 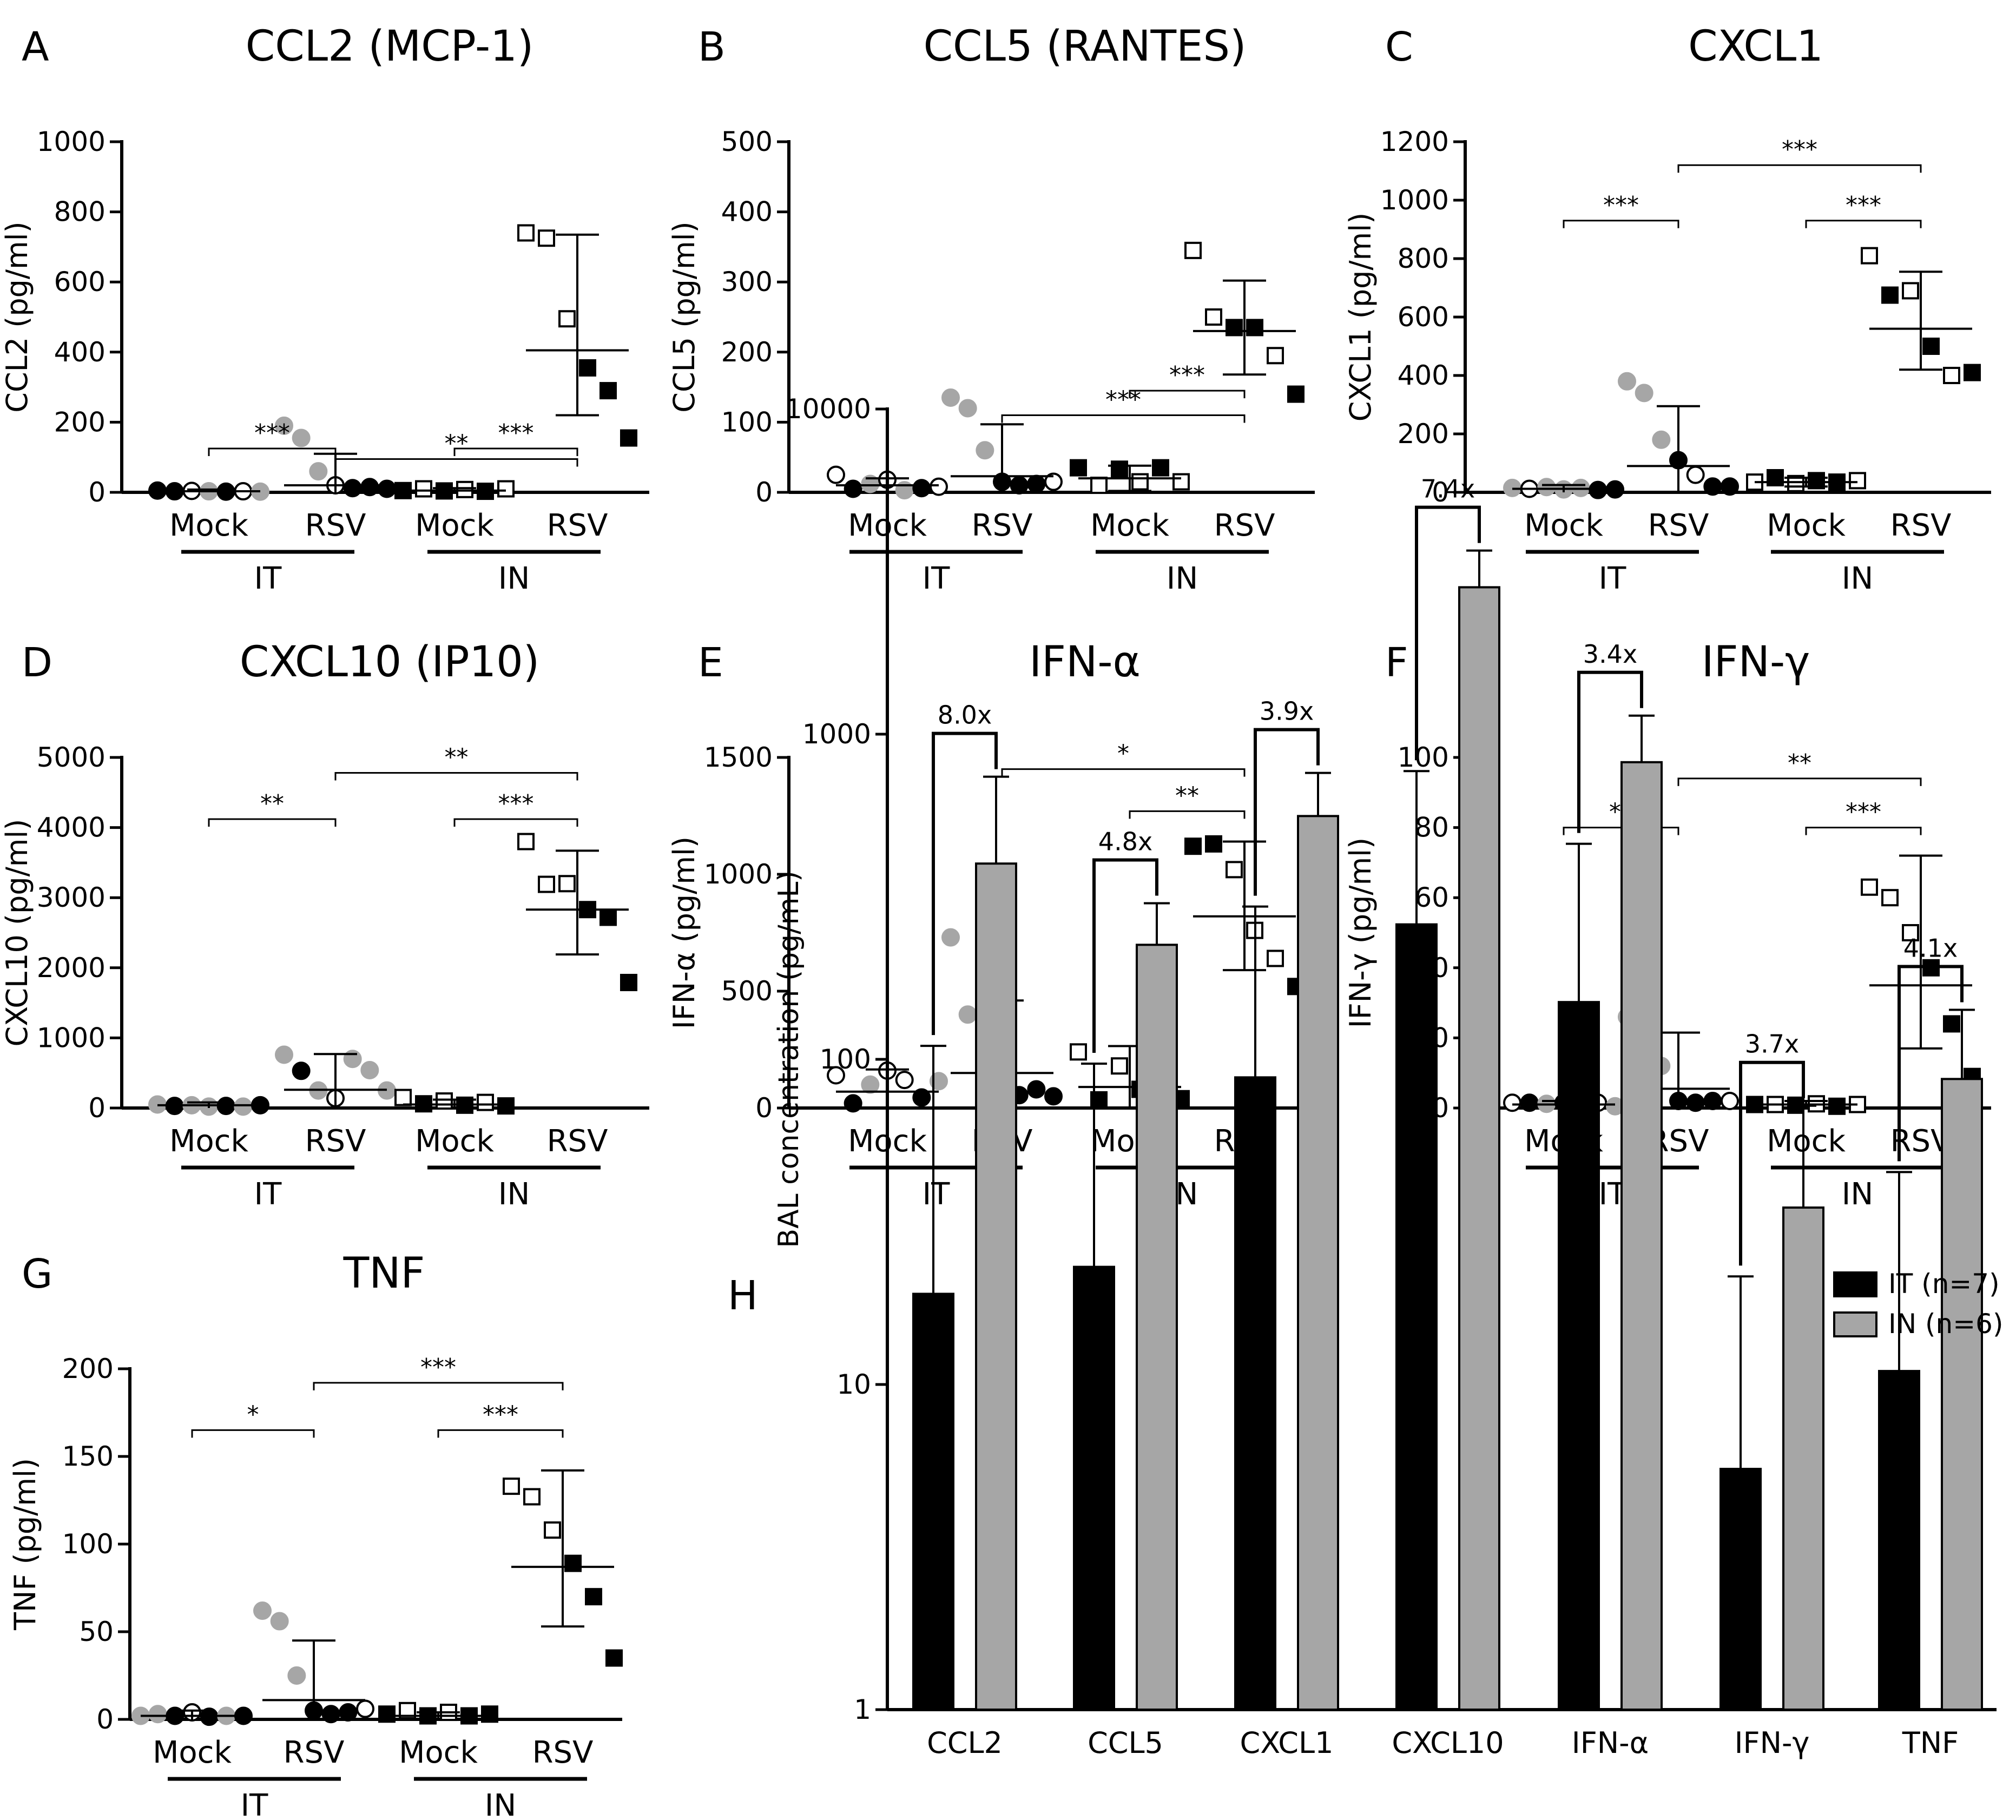 I want to click on legend-swatch, so click(x=1855, y=1324).